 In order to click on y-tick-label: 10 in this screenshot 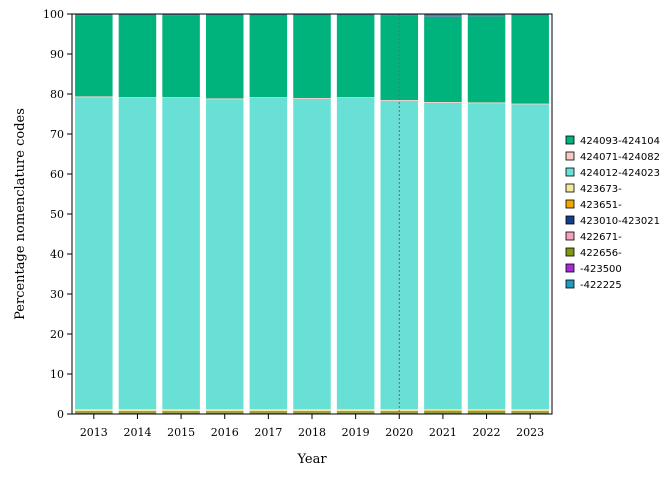, I will do `click(57, 374)`.